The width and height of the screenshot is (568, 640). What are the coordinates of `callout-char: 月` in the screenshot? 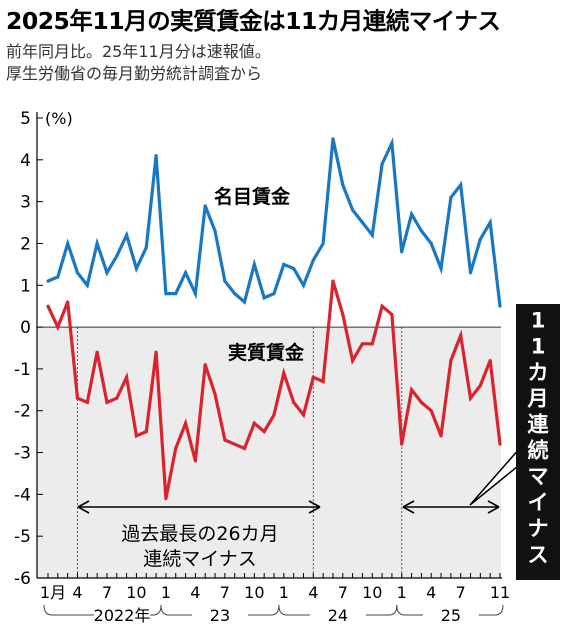 It's located at (538, 399).